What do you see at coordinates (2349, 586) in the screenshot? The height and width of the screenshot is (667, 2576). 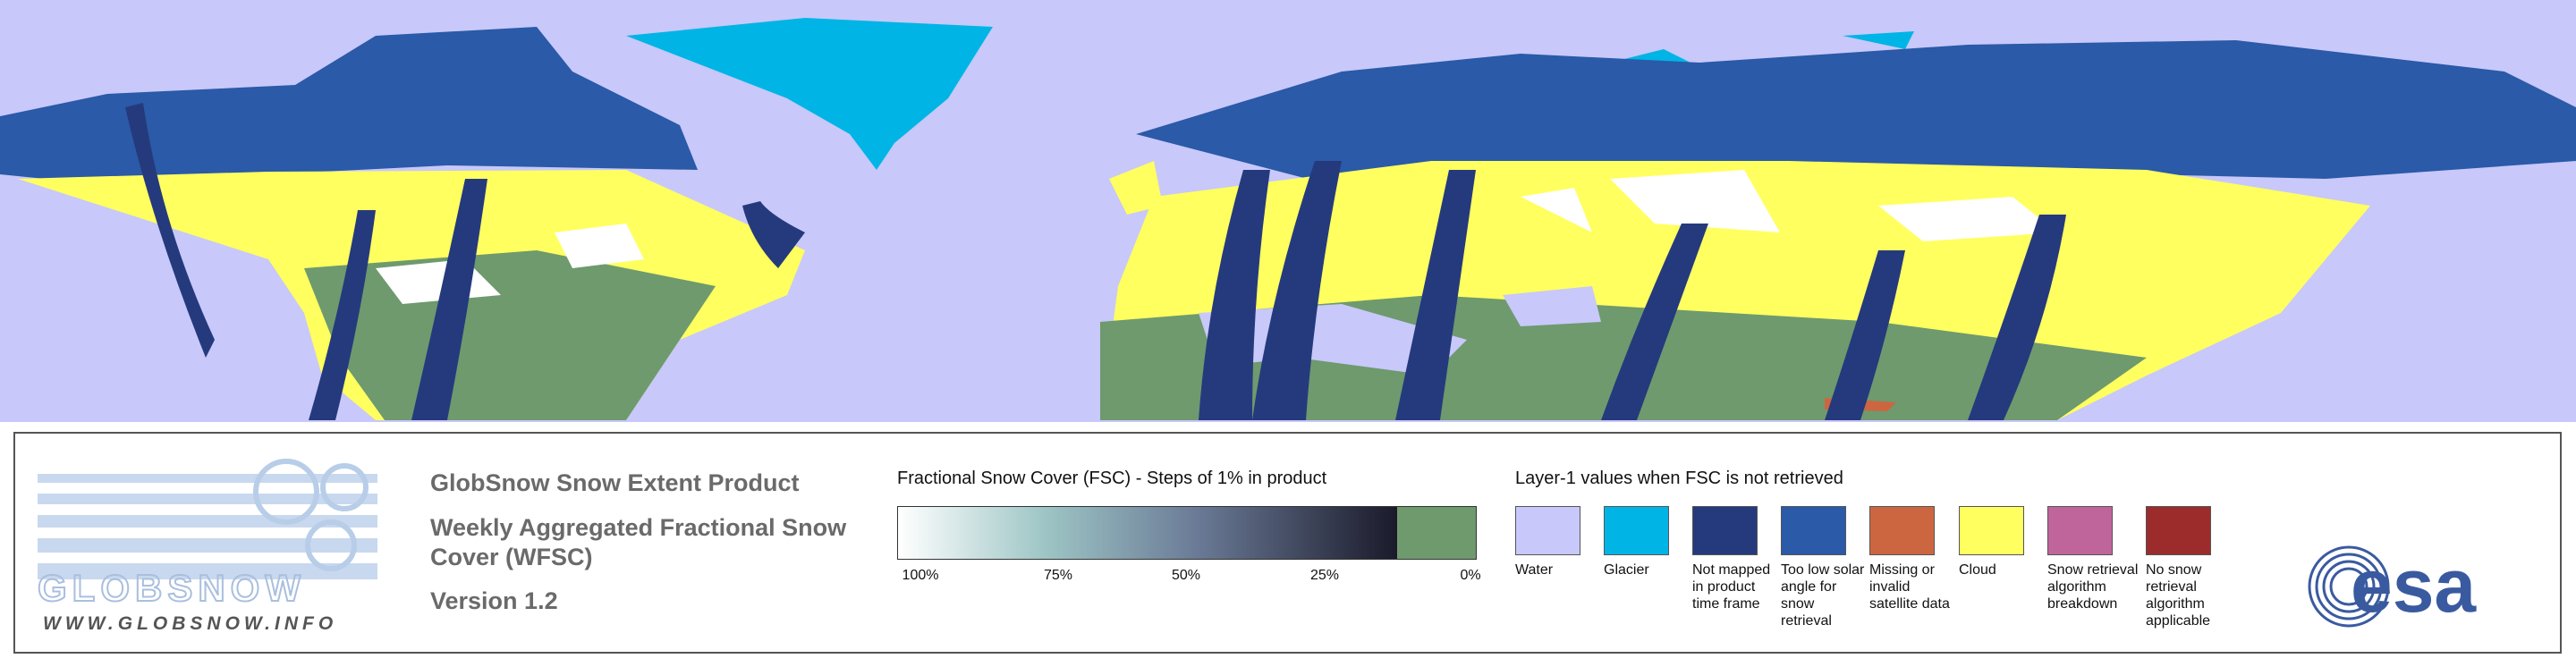 I see `esa-rings` at bounding box center [2349, 586].